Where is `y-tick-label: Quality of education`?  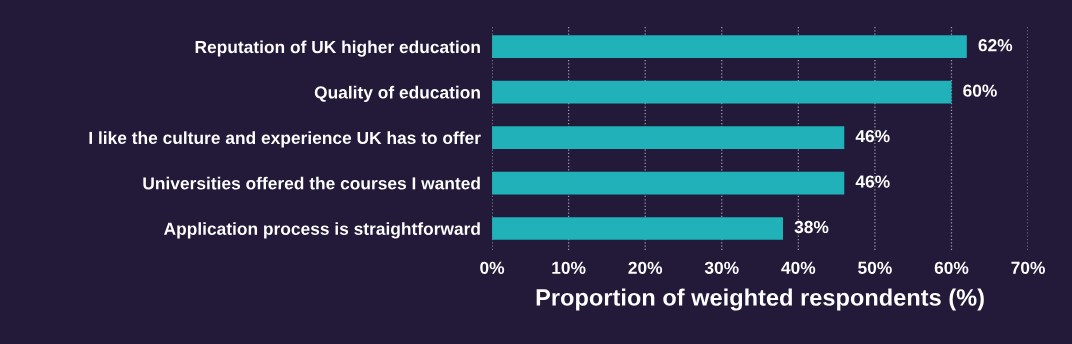 y-tick-label: Quality of education is located at coordinates (397, 94).